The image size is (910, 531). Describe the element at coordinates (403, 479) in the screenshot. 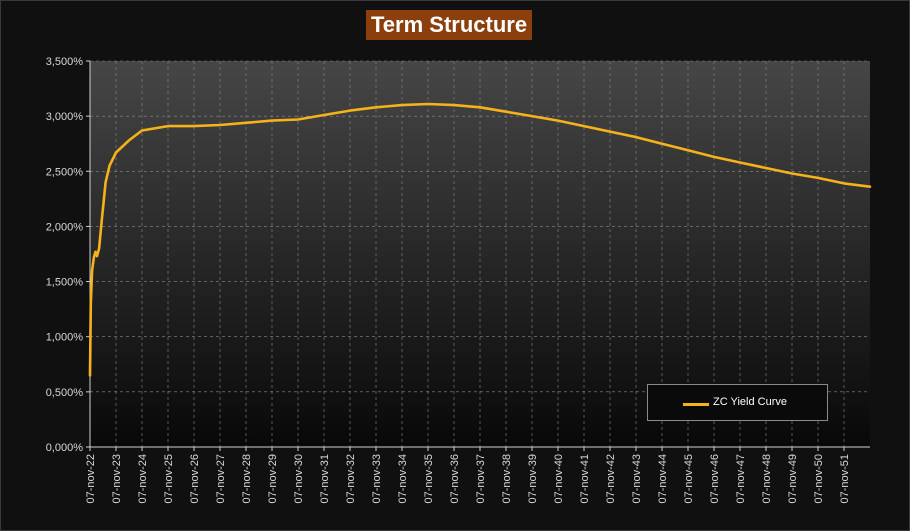

I see `x-tick-label: 07-nov-34` at that location.